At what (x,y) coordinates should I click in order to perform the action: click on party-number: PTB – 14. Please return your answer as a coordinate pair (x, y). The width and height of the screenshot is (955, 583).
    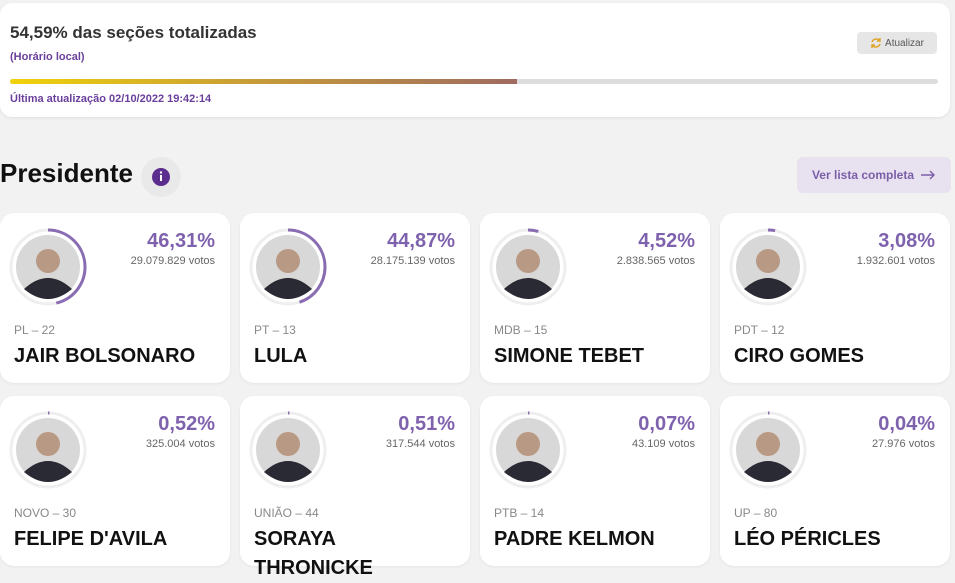
    Looking at the image, I should click on (519, 513).